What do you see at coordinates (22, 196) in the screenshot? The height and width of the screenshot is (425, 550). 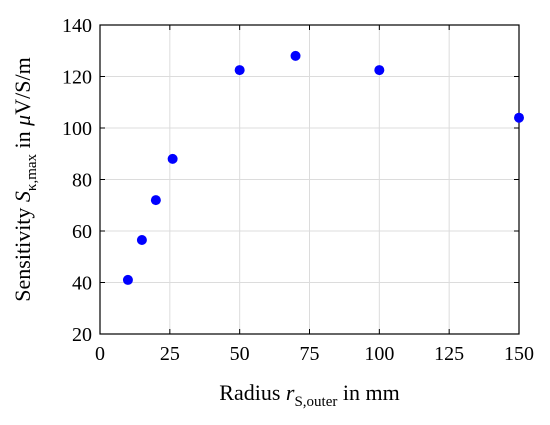 I see `y-axis-title-symbol: S` at bounding box center [22, 196].